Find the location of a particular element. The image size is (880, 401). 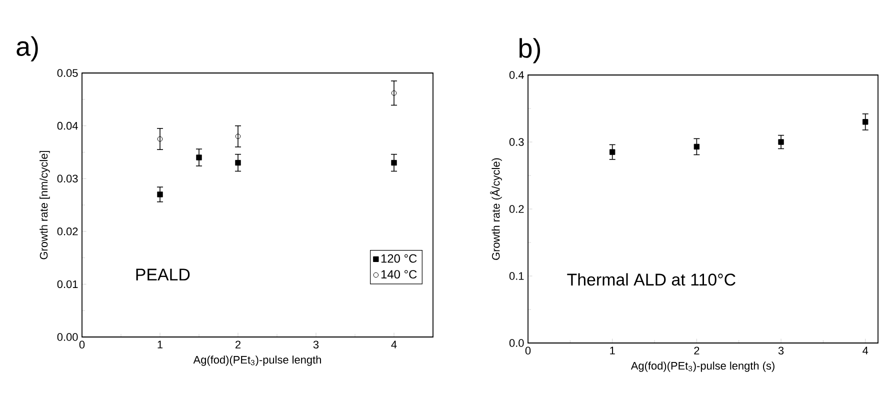

y-tick-label: 0.05 is located at coordinates (67, 73).